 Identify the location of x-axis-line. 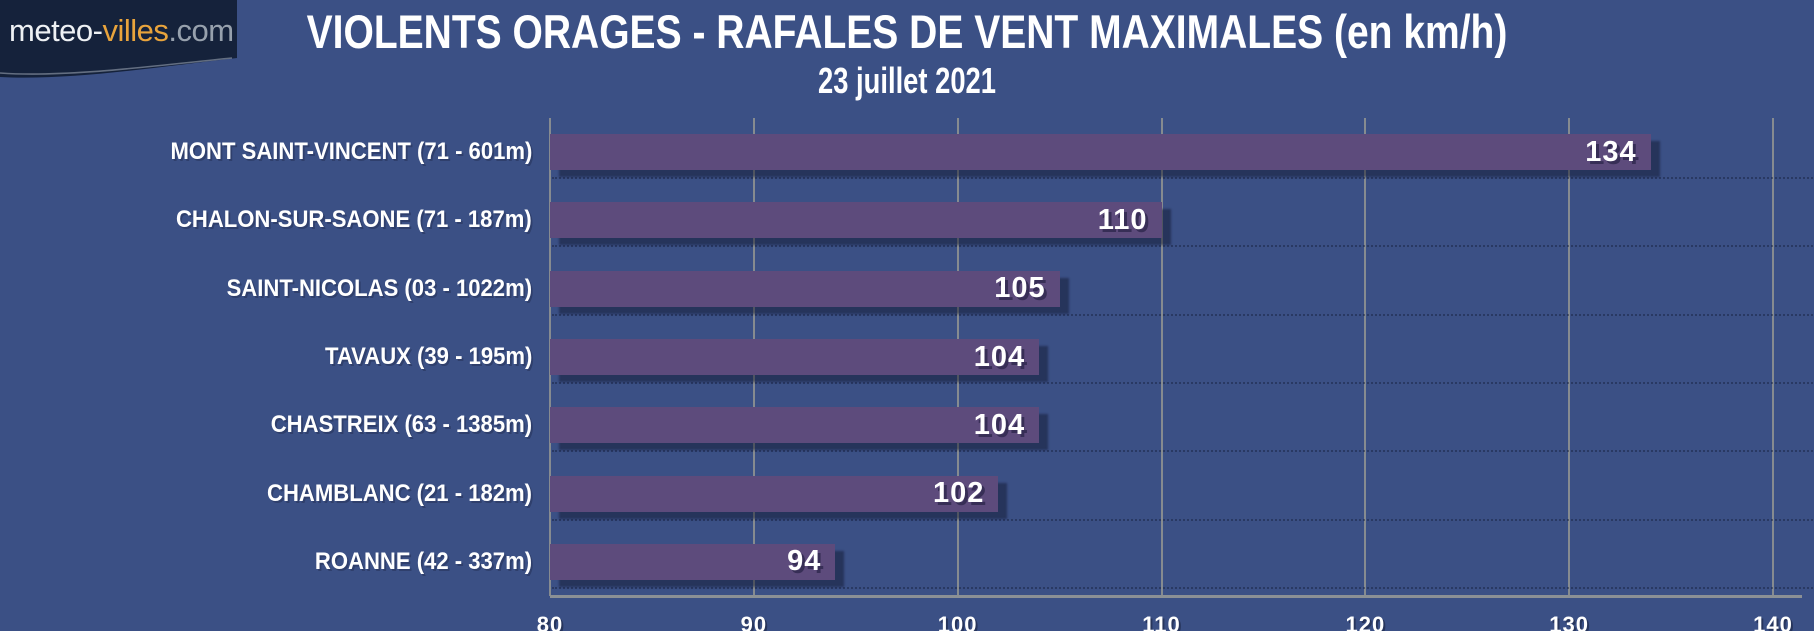
(1176, 596).